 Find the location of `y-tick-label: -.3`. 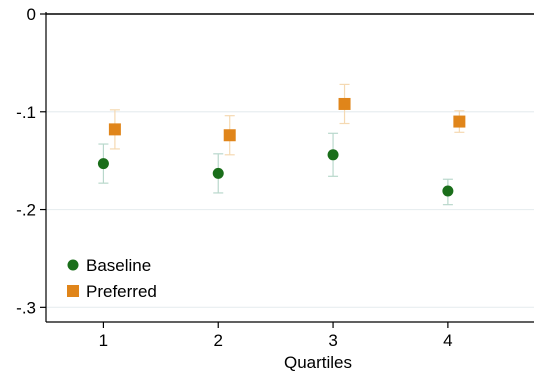

y-tick-label: -.3 is located at coordinates (26, 307).